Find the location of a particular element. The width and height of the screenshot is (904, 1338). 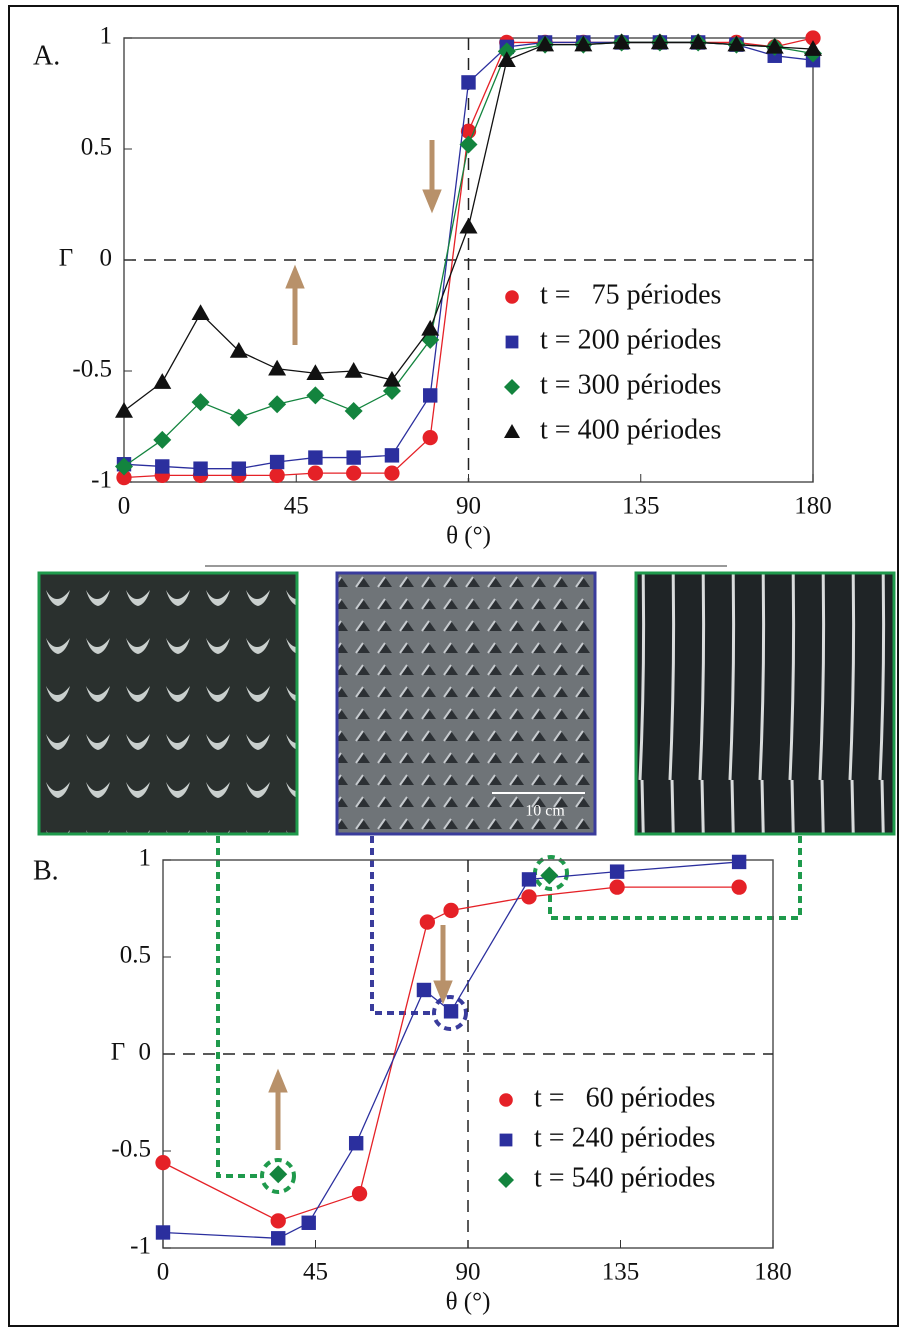

legend-label: t = 60 périodes is located at coordinates (624, 1097).